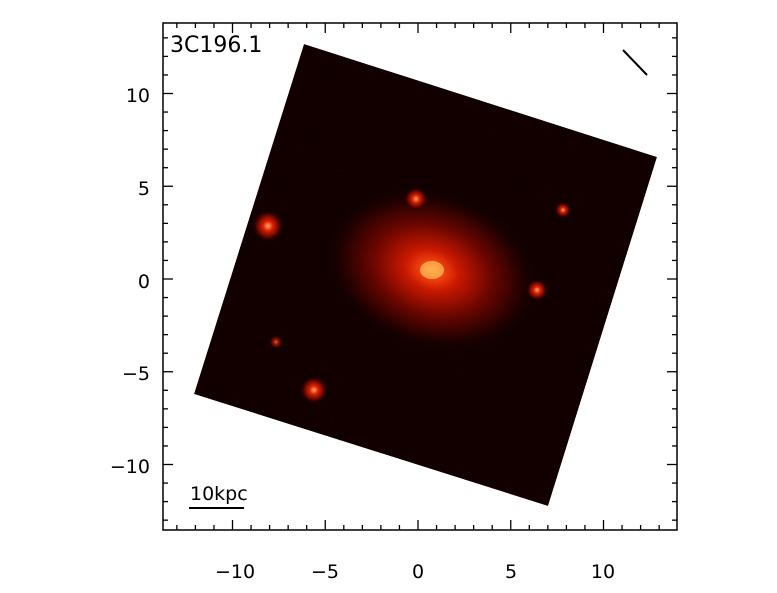  I want to click on y-axis-tick-labels: 10 5 0 −5 −10, so click(130, 281).